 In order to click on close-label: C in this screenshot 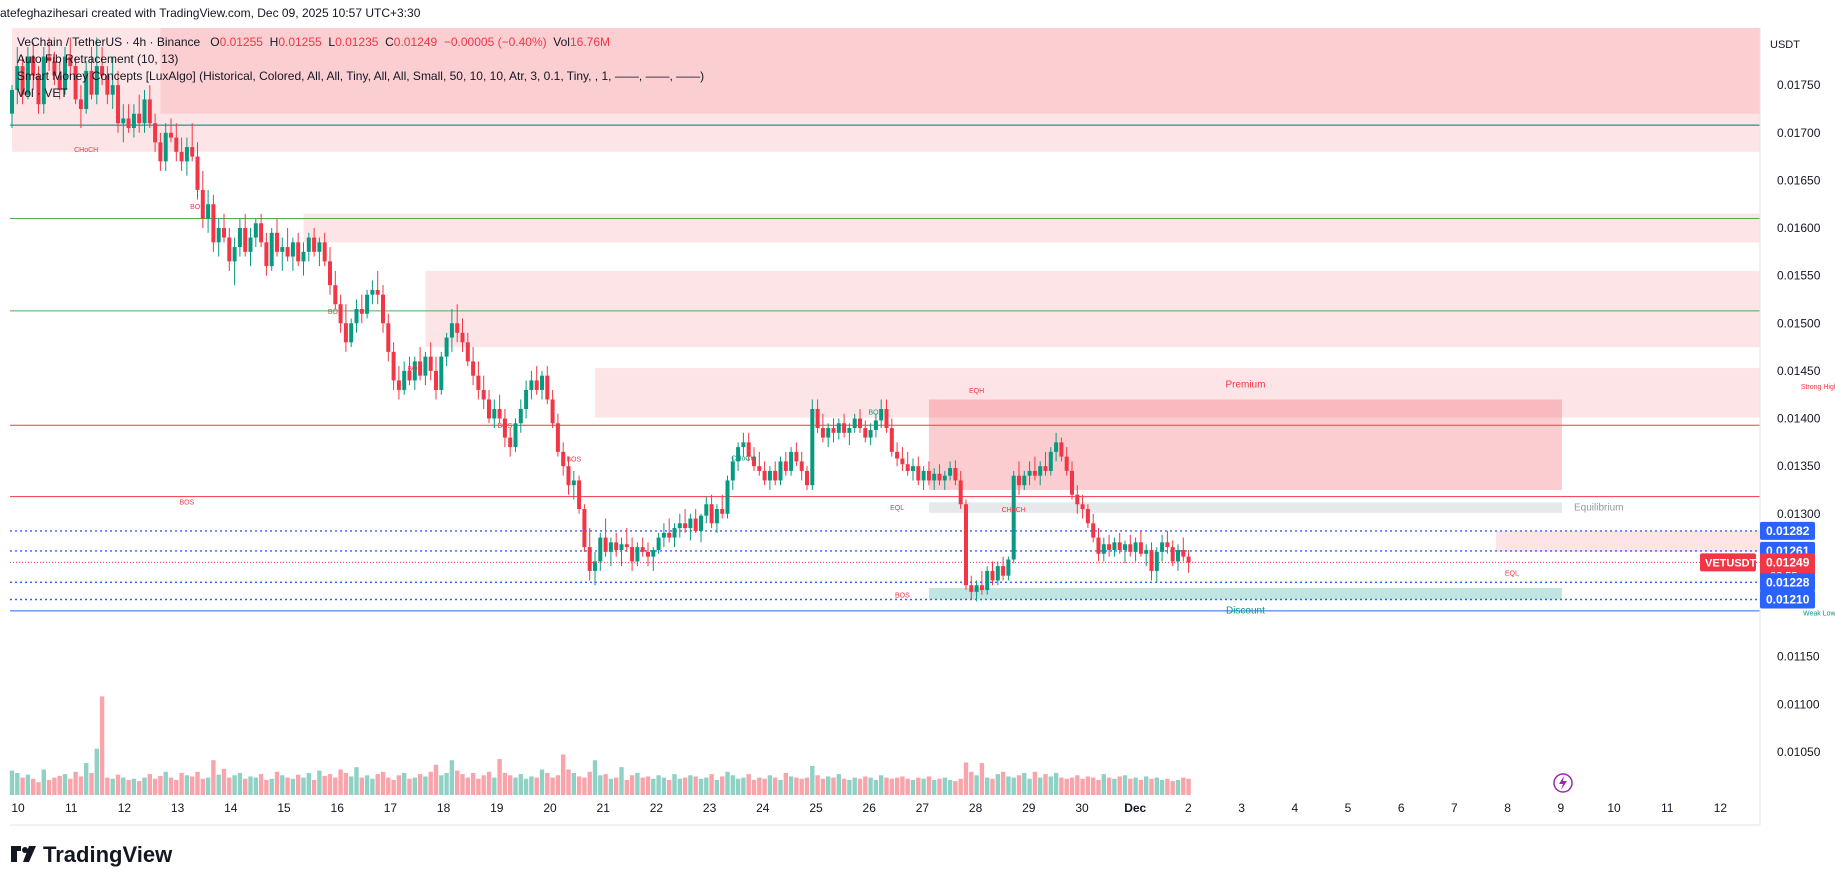, I will do `click(389, 42)`.